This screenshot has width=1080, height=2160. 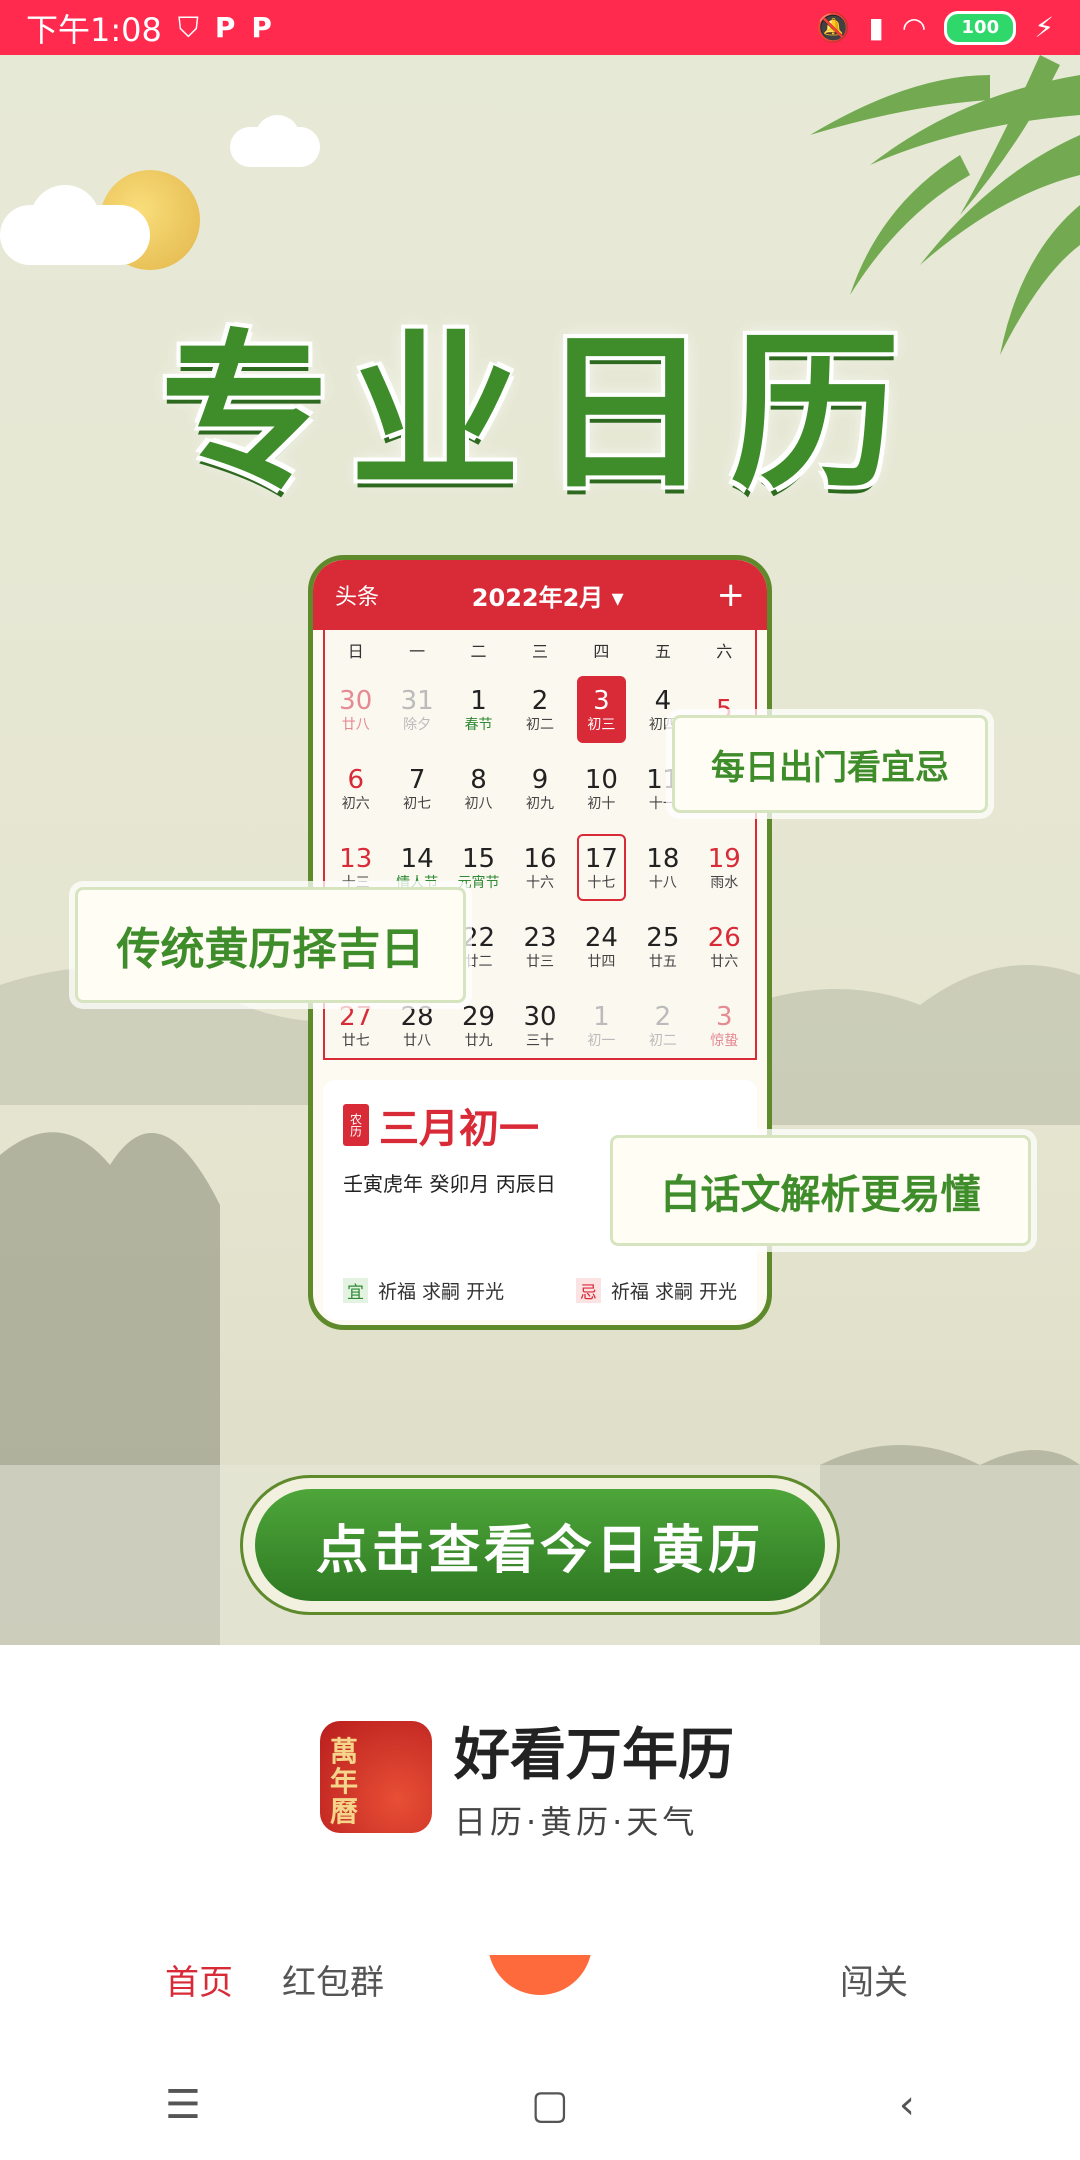 What do you see at coordinates (333, 1983) in the screenshot?
I see `tab-red-packet-group: 红包群` at bounding box center [333, 1983].